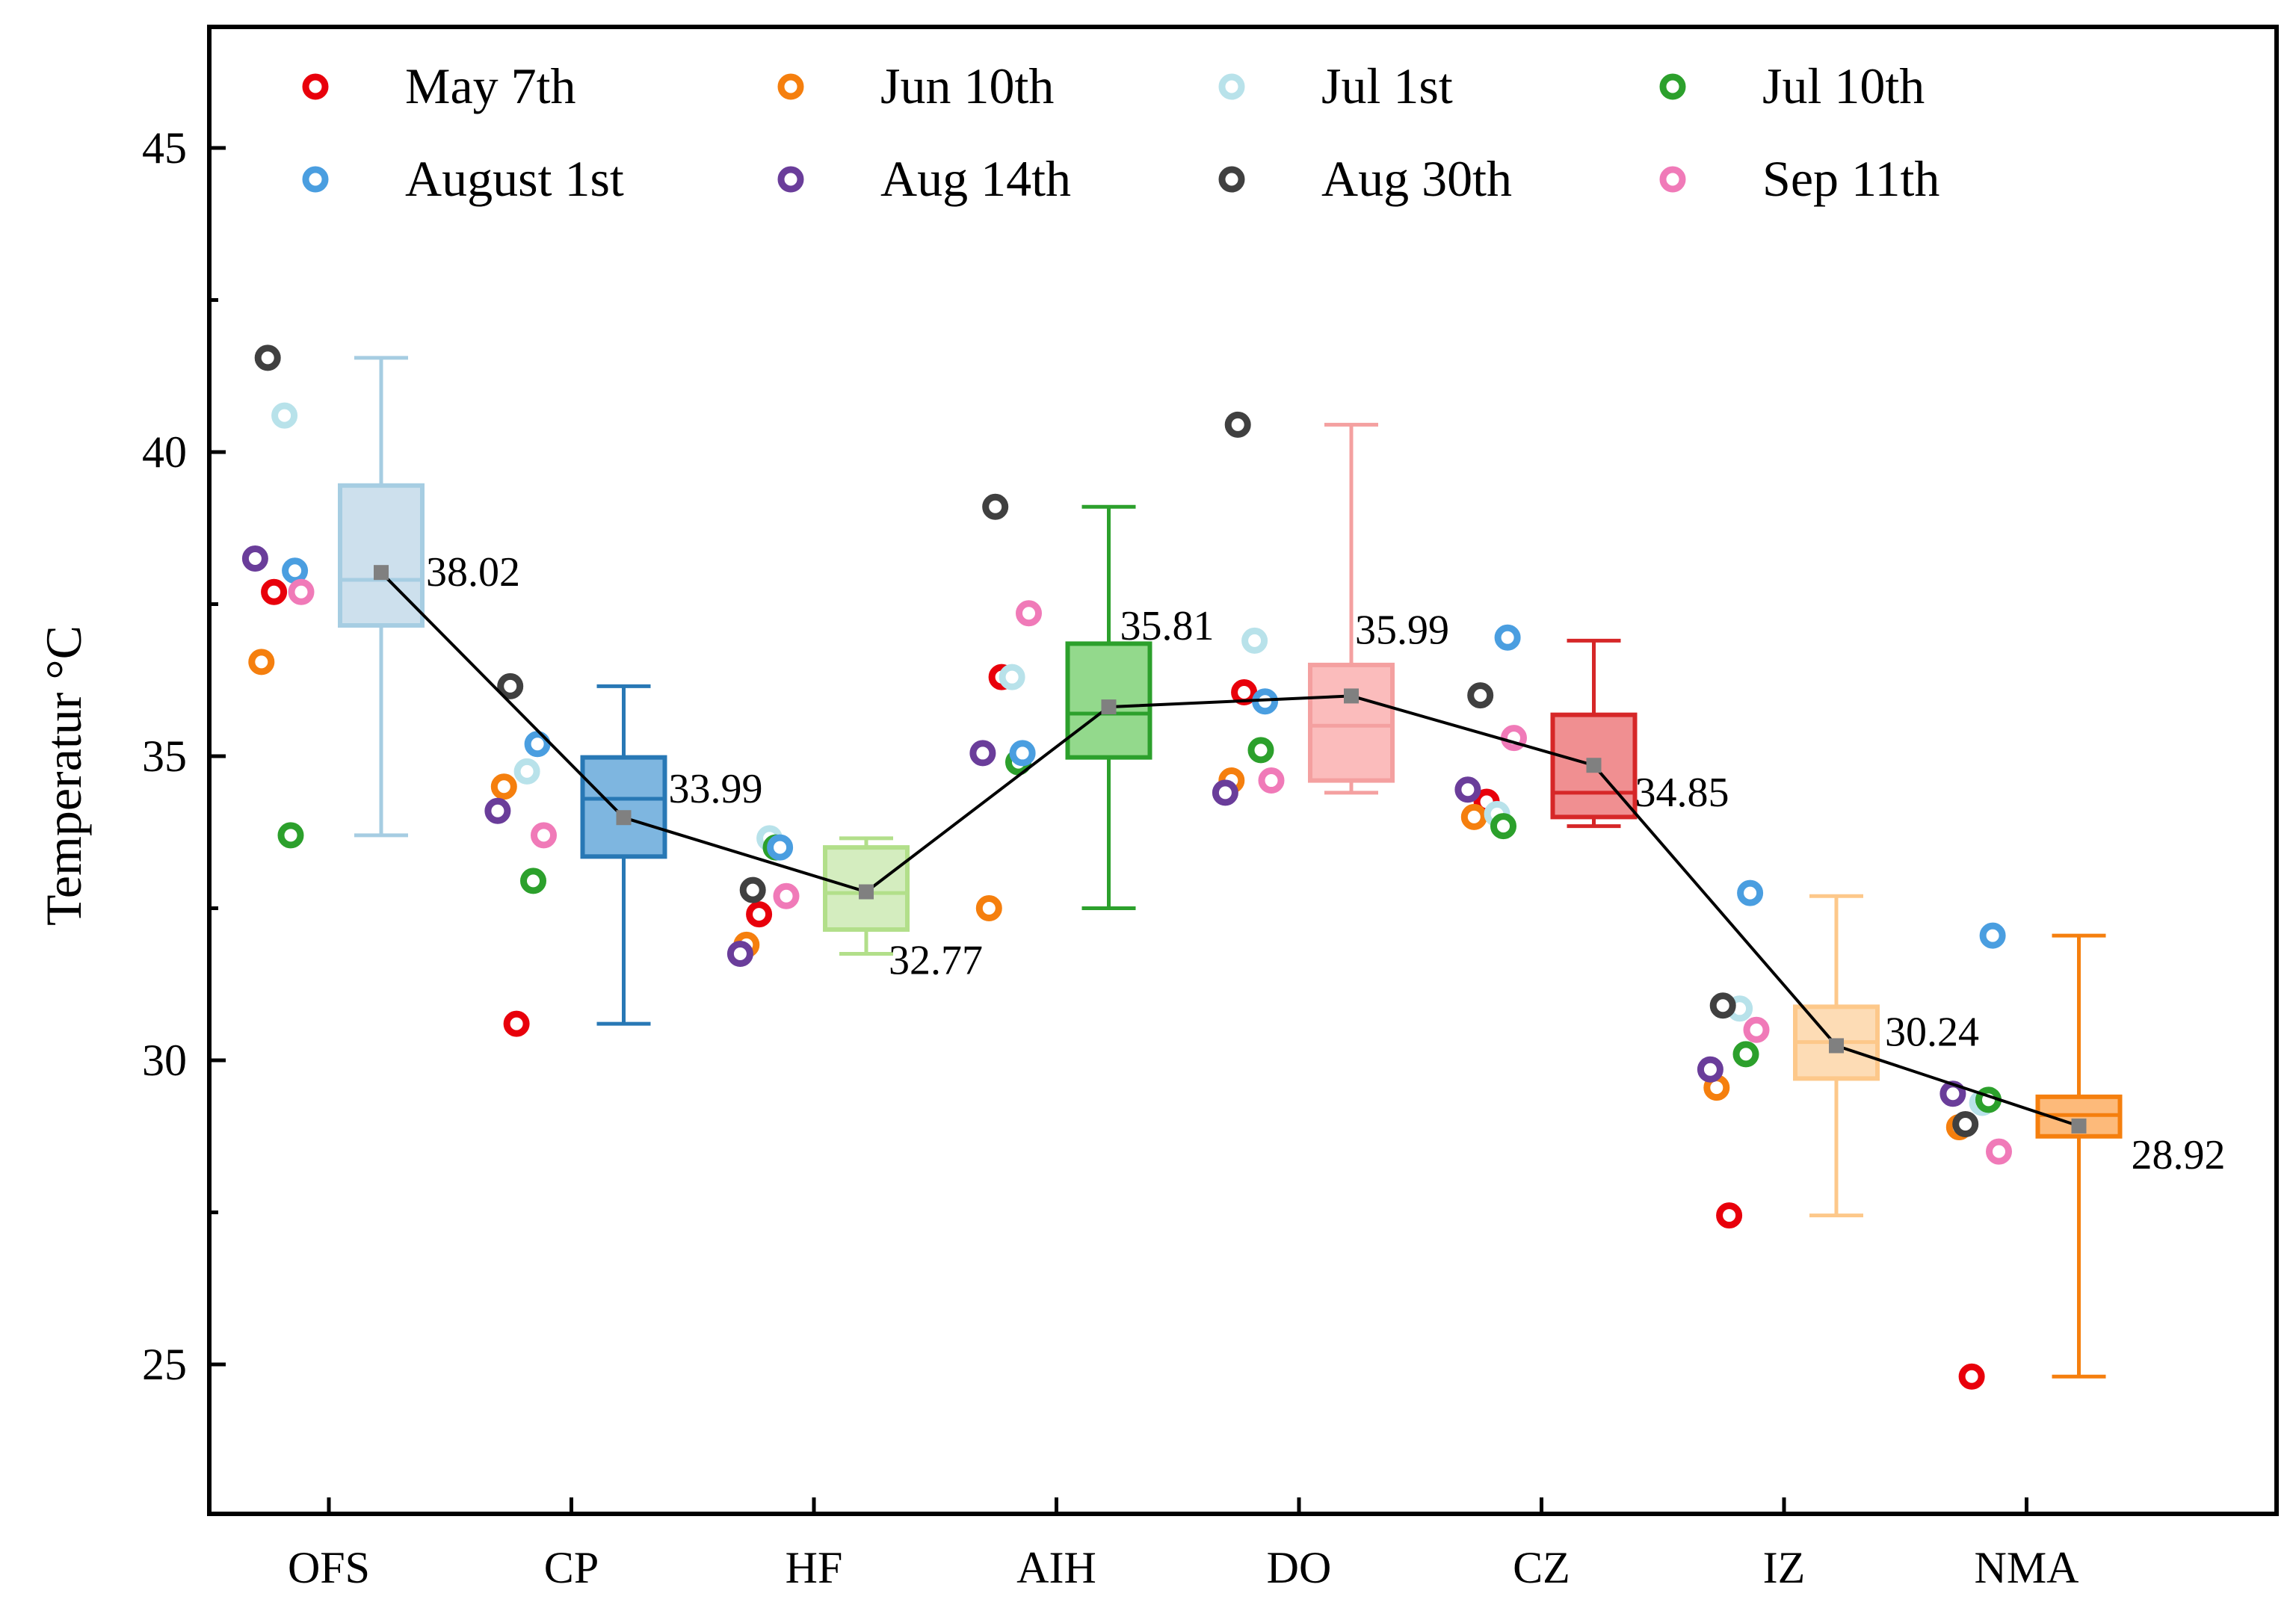  I want to click on box-do, so click(1352, 722).